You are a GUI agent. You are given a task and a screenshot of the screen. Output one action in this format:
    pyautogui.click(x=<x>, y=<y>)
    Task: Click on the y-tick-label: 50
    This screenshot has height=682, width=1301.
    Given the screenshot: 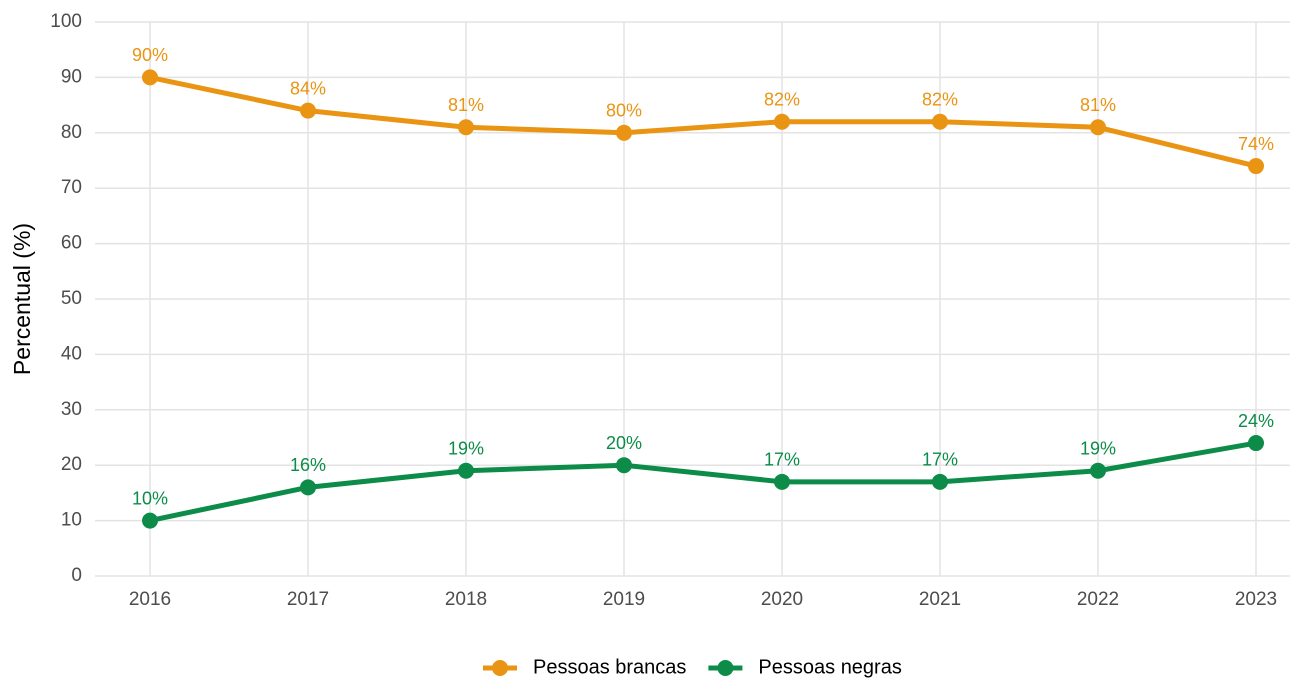 What is the action you would take?
    pyautogui.click(x=71, y=298)
    